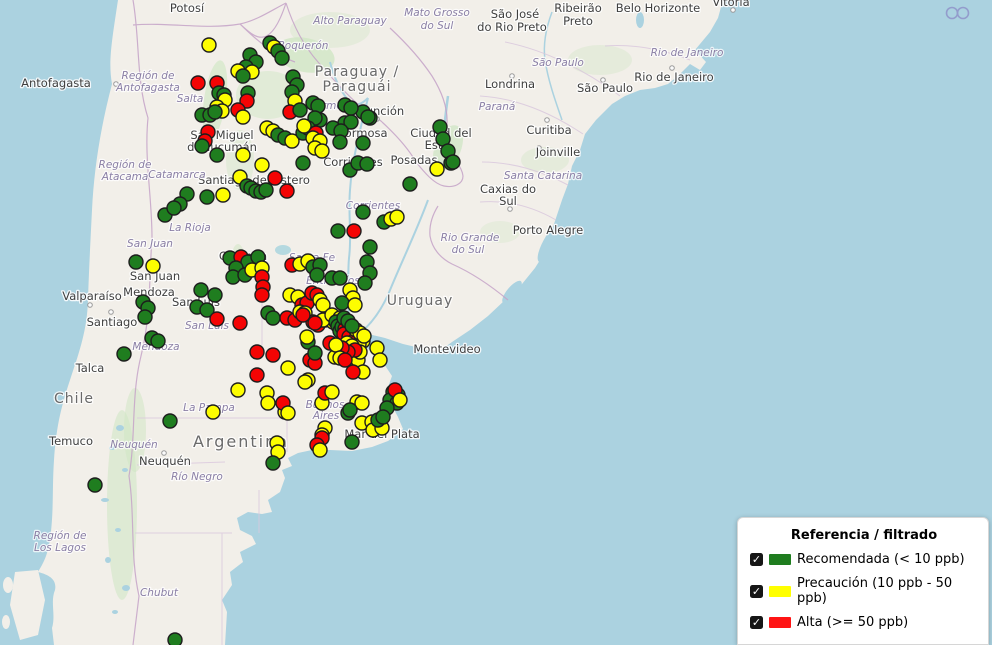  Describe the element at coordinates (756, 622) in the screenshot. I see `checkbox-alta: ✓` at that location.